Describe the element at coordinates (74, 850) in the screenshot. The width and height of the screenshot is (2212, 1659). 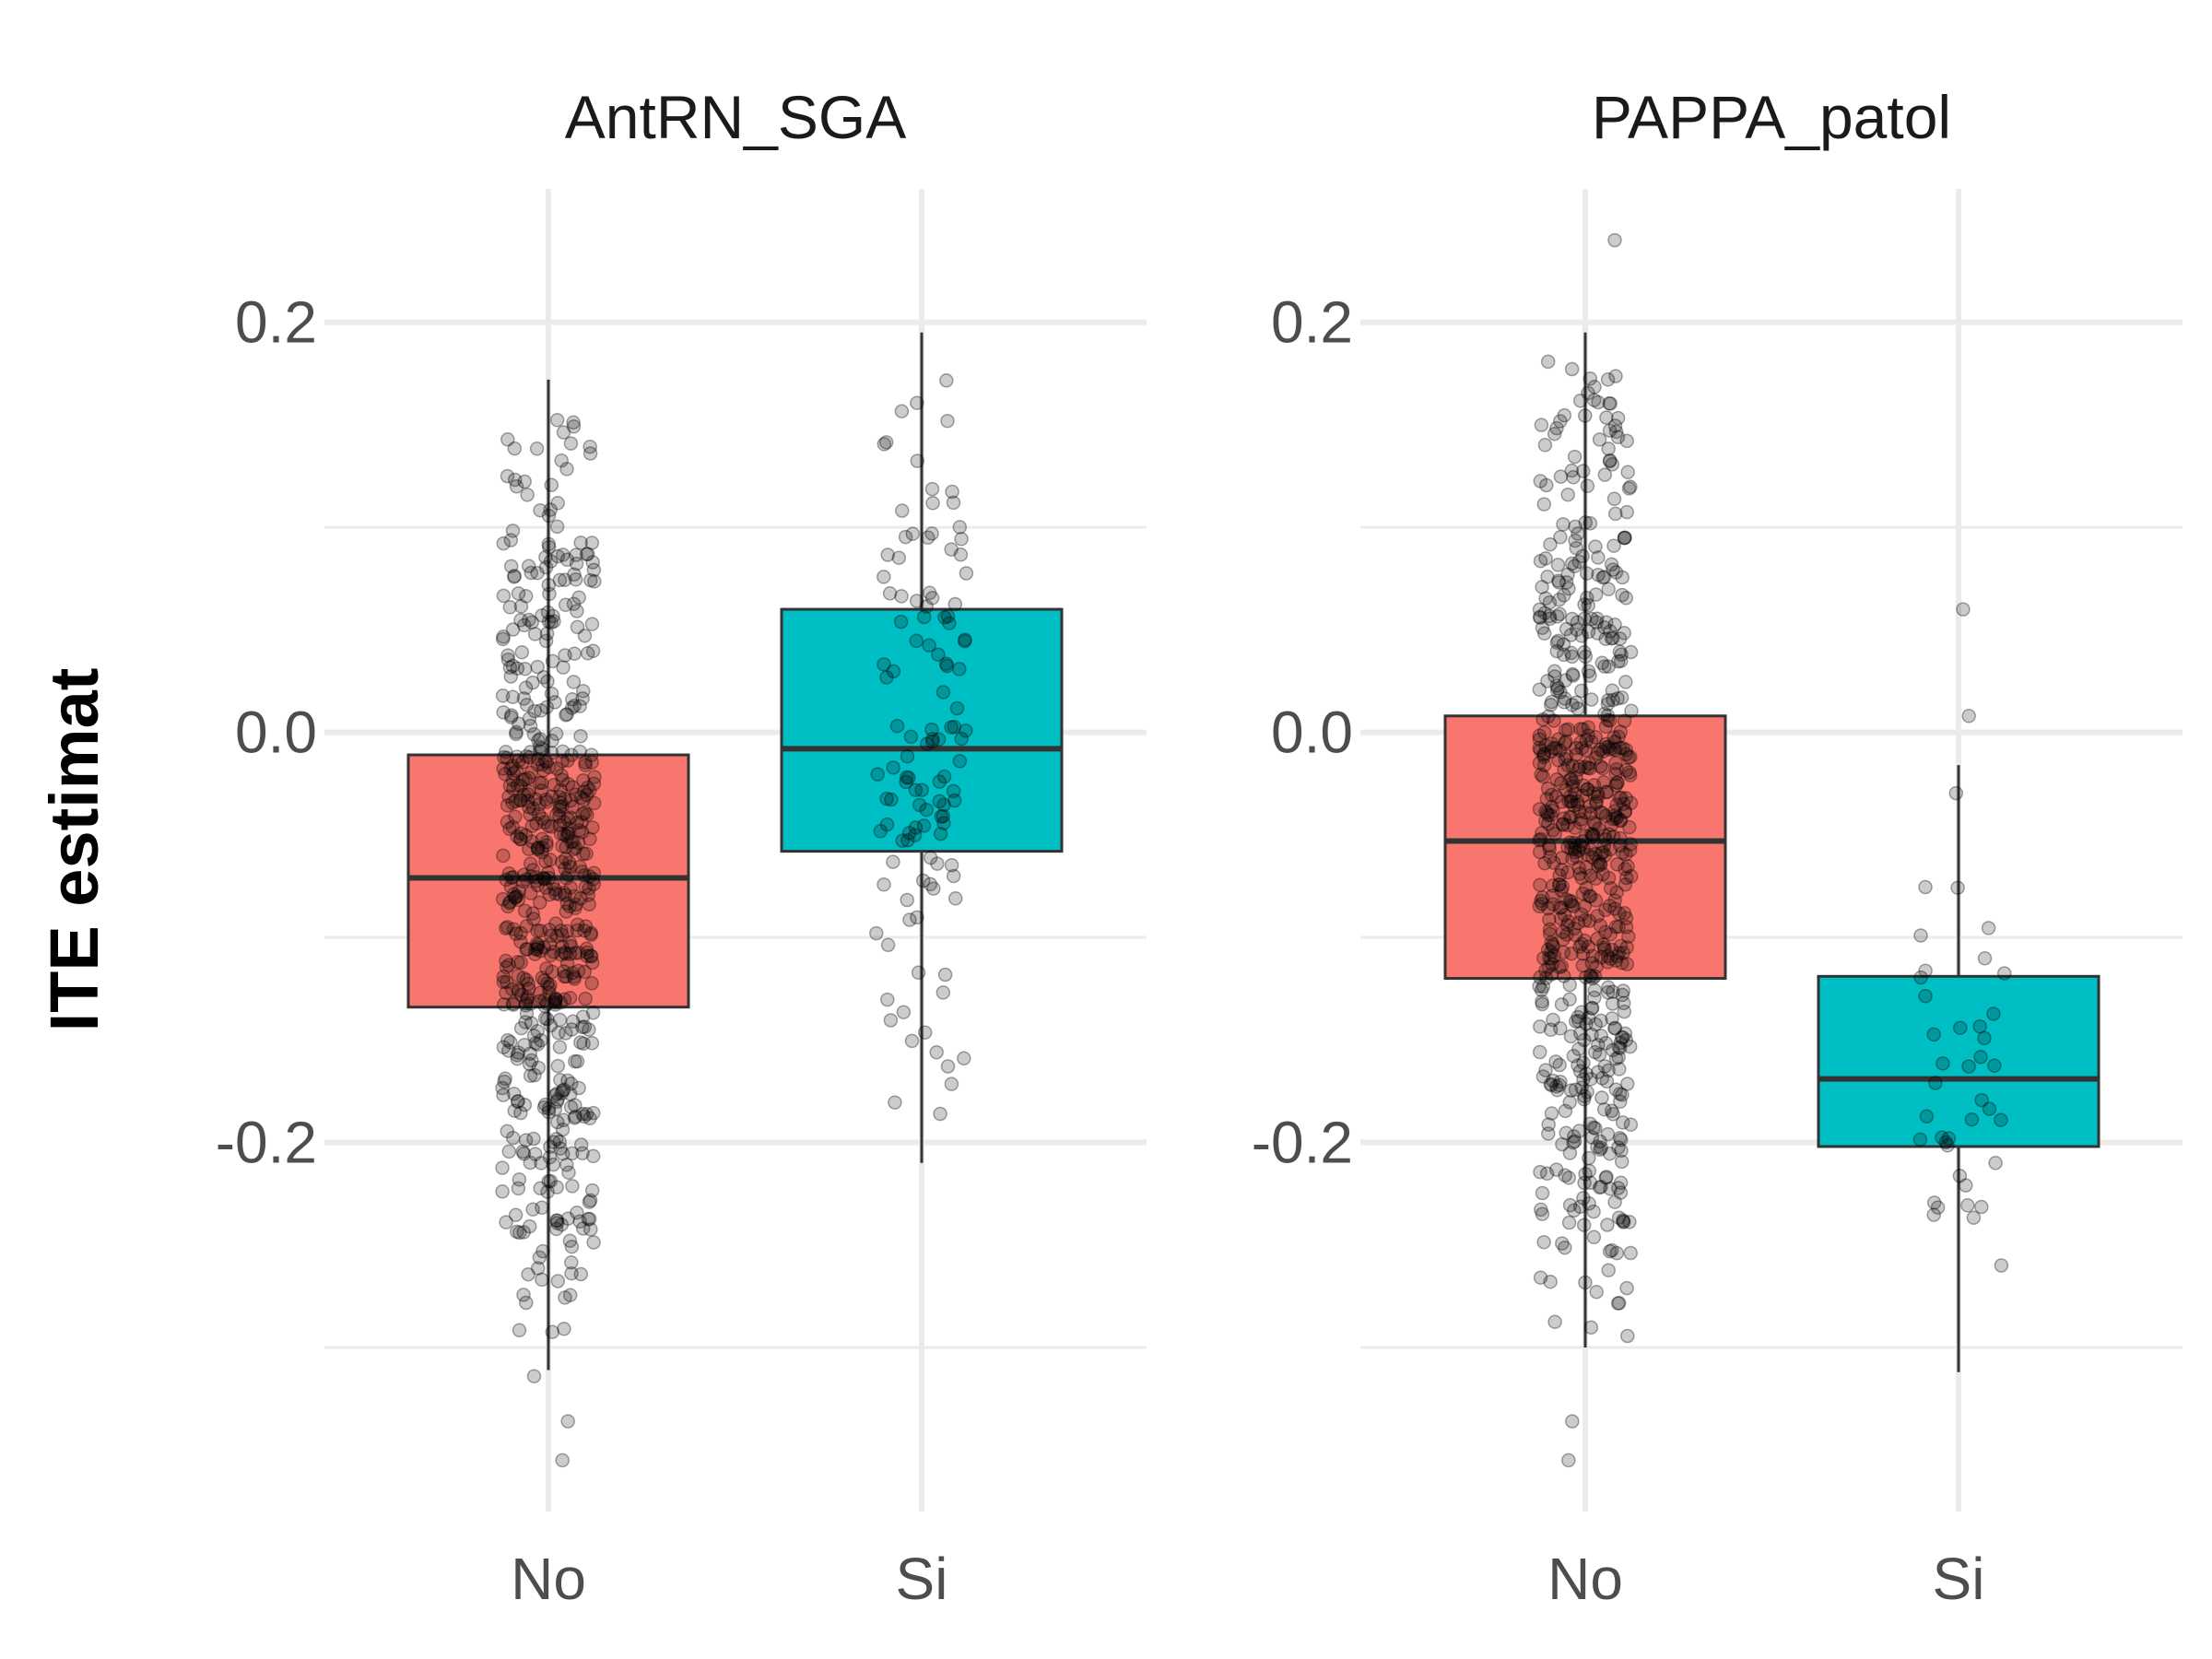
I see `y-axis-label: ITE estimat` at that location.